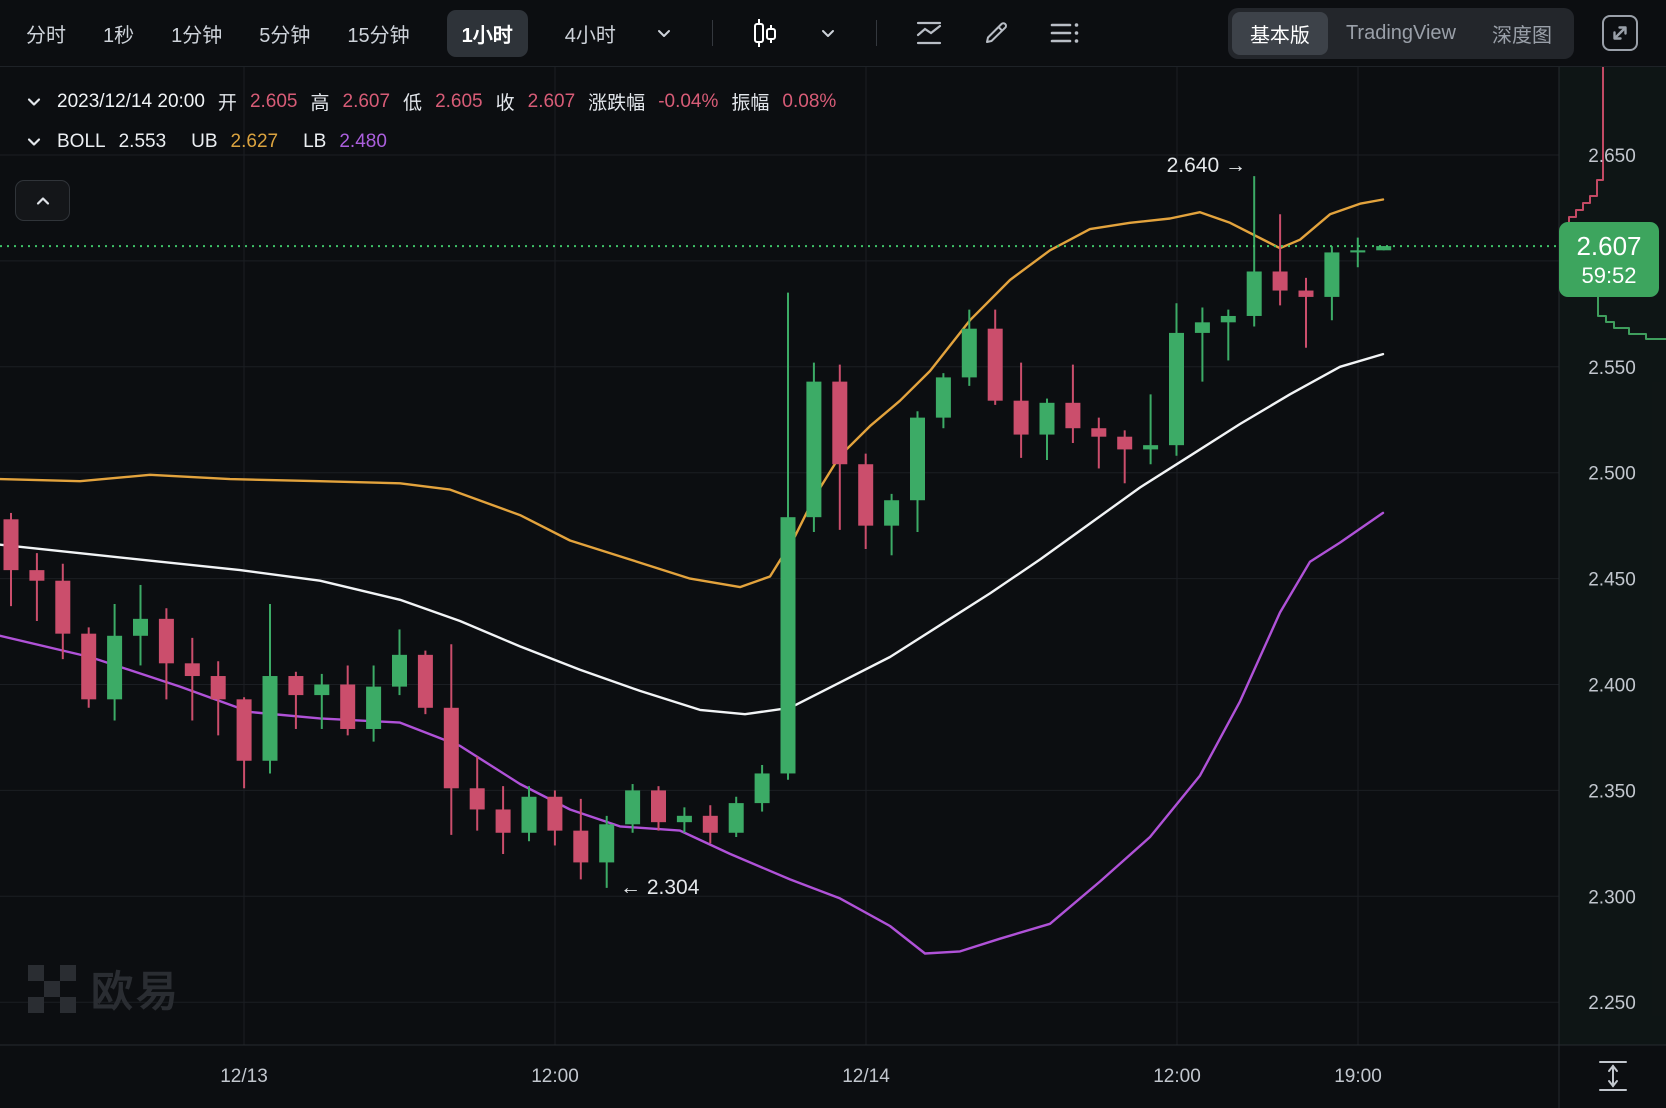 The image size is (1666, 1108). What do you see at coordinates (34, 142) in the screenshot?
I see `collapse-boll-chevron-down-icon` at bounding box center [34, 142].